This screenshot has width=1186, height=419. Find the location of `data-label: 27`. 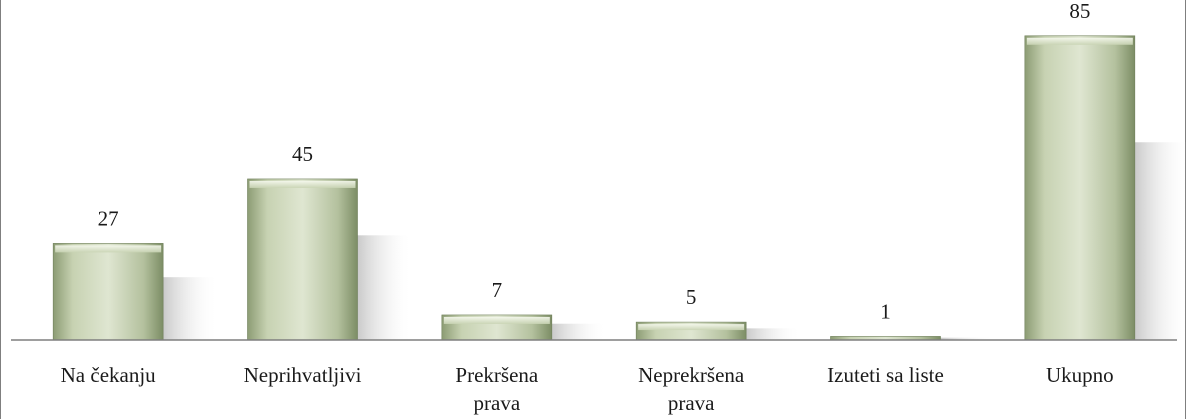

data-label: 27 is located at coordinates (108, 218).